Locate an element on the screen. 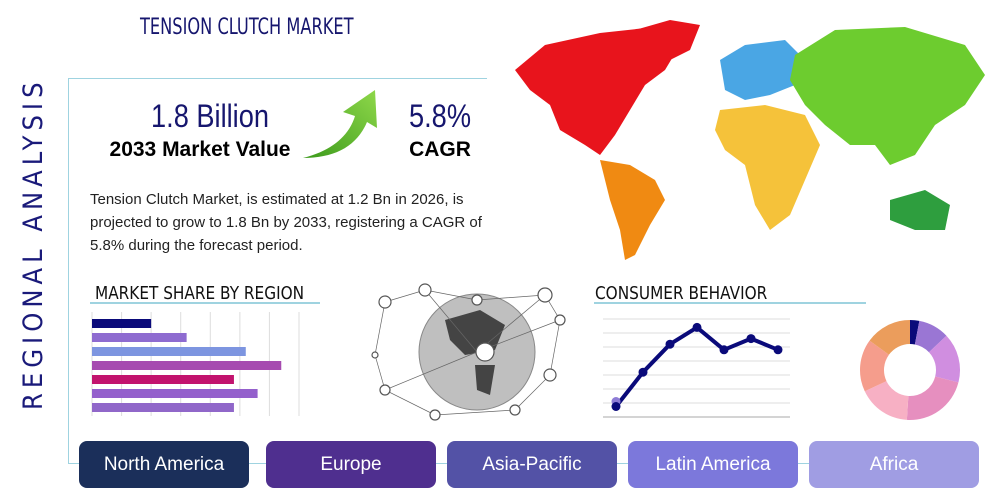 Image resolution: width=1000 pixels, height=500 pixels. oceania-region is located at coordinates (920, 210).